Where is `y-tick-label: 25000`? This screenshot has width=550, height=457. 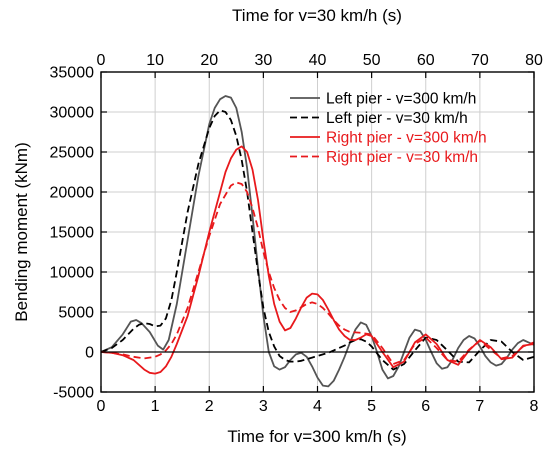 y-tick-label: 25000 is located at coordinates (72, 153).